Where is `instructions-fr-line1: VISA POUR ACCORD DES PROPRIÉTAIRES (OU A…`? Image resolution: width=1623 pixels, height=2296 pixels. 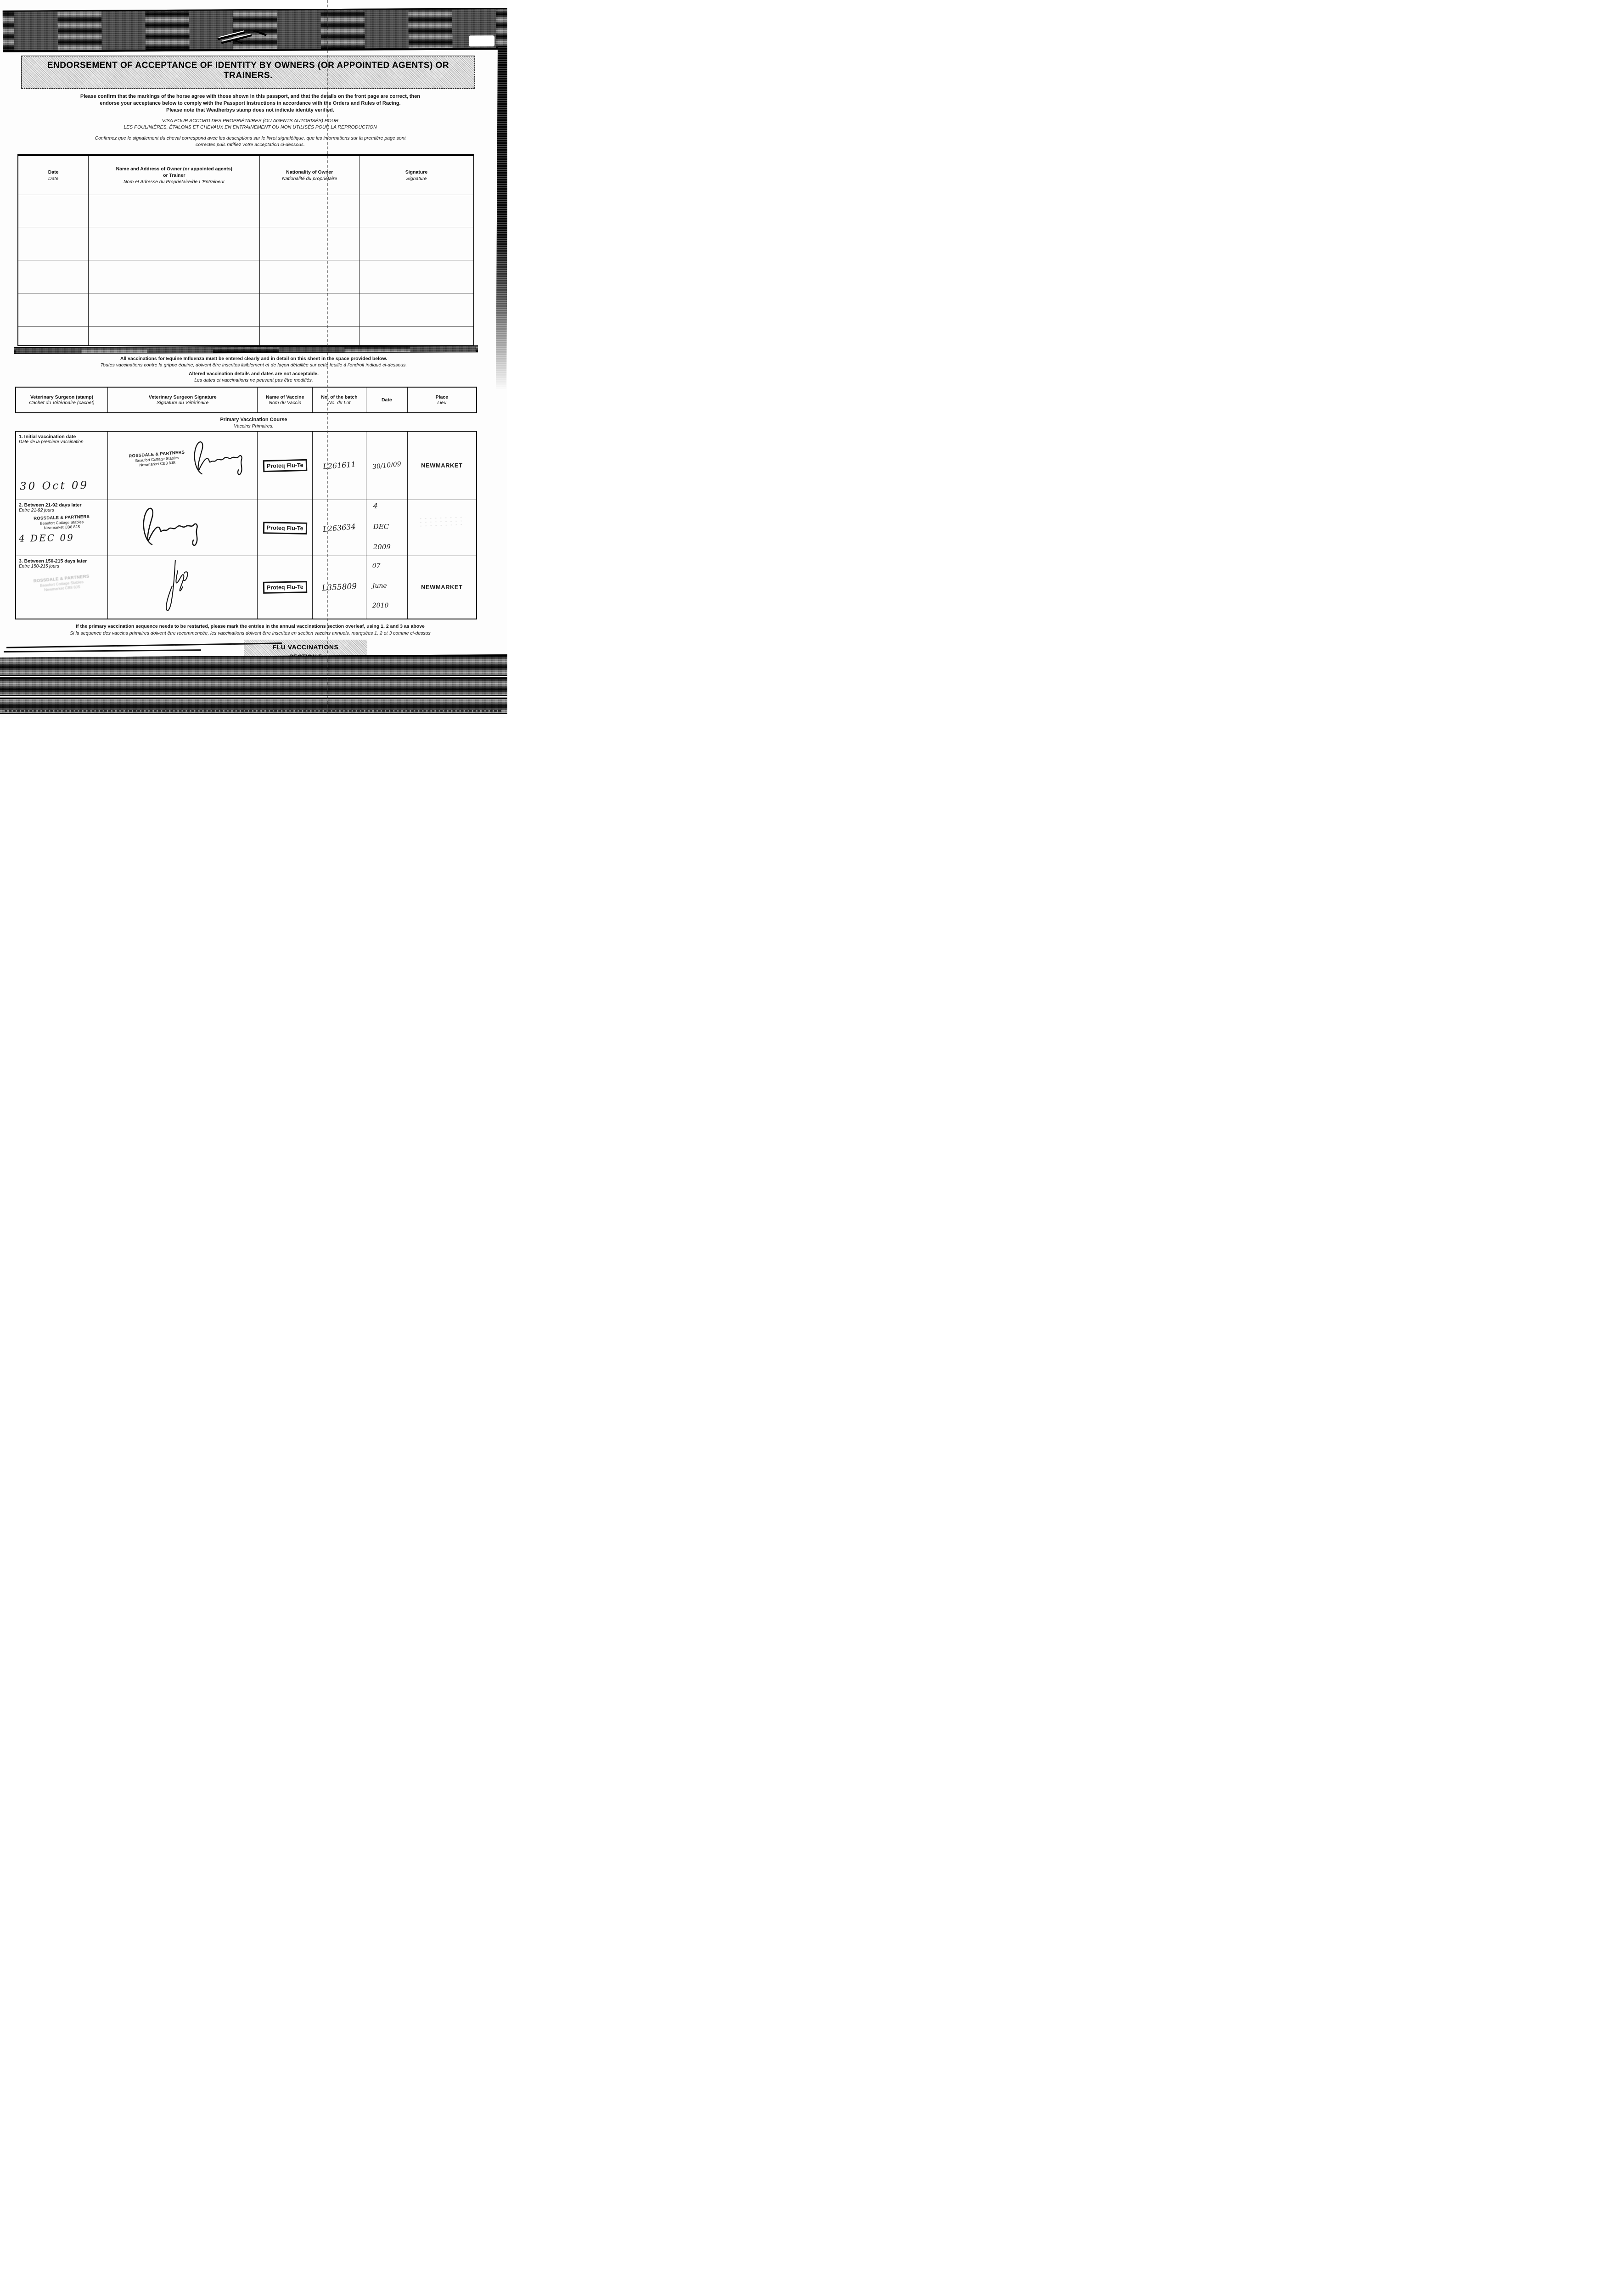
instructions-fr-line1: VISA POUR ACCORD DES PROPRIÉTAIRES (OU A… is located at coordinates (250, 121).